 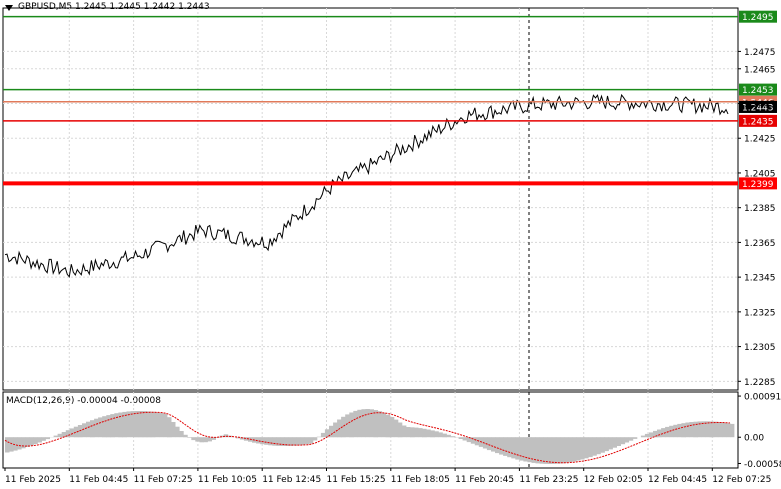 I want to click on time-tick-label: 11 Feb 20:45, so click(x=484, y=480).